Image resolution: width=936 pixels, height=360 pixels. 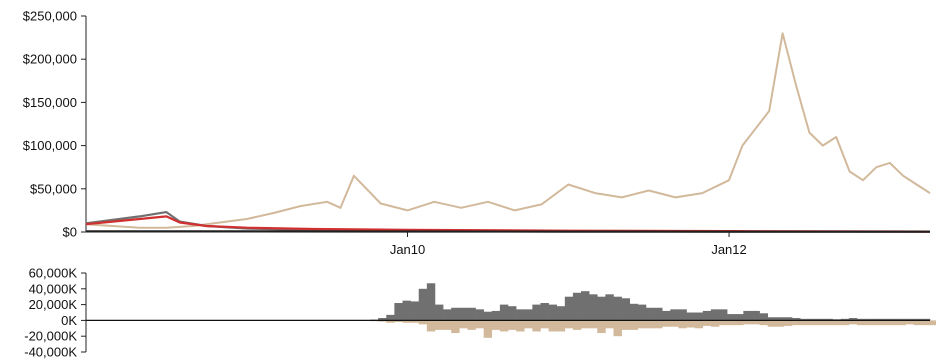 I want to click on price-y-tick-label: $250,000, so click(x=50, y=16).